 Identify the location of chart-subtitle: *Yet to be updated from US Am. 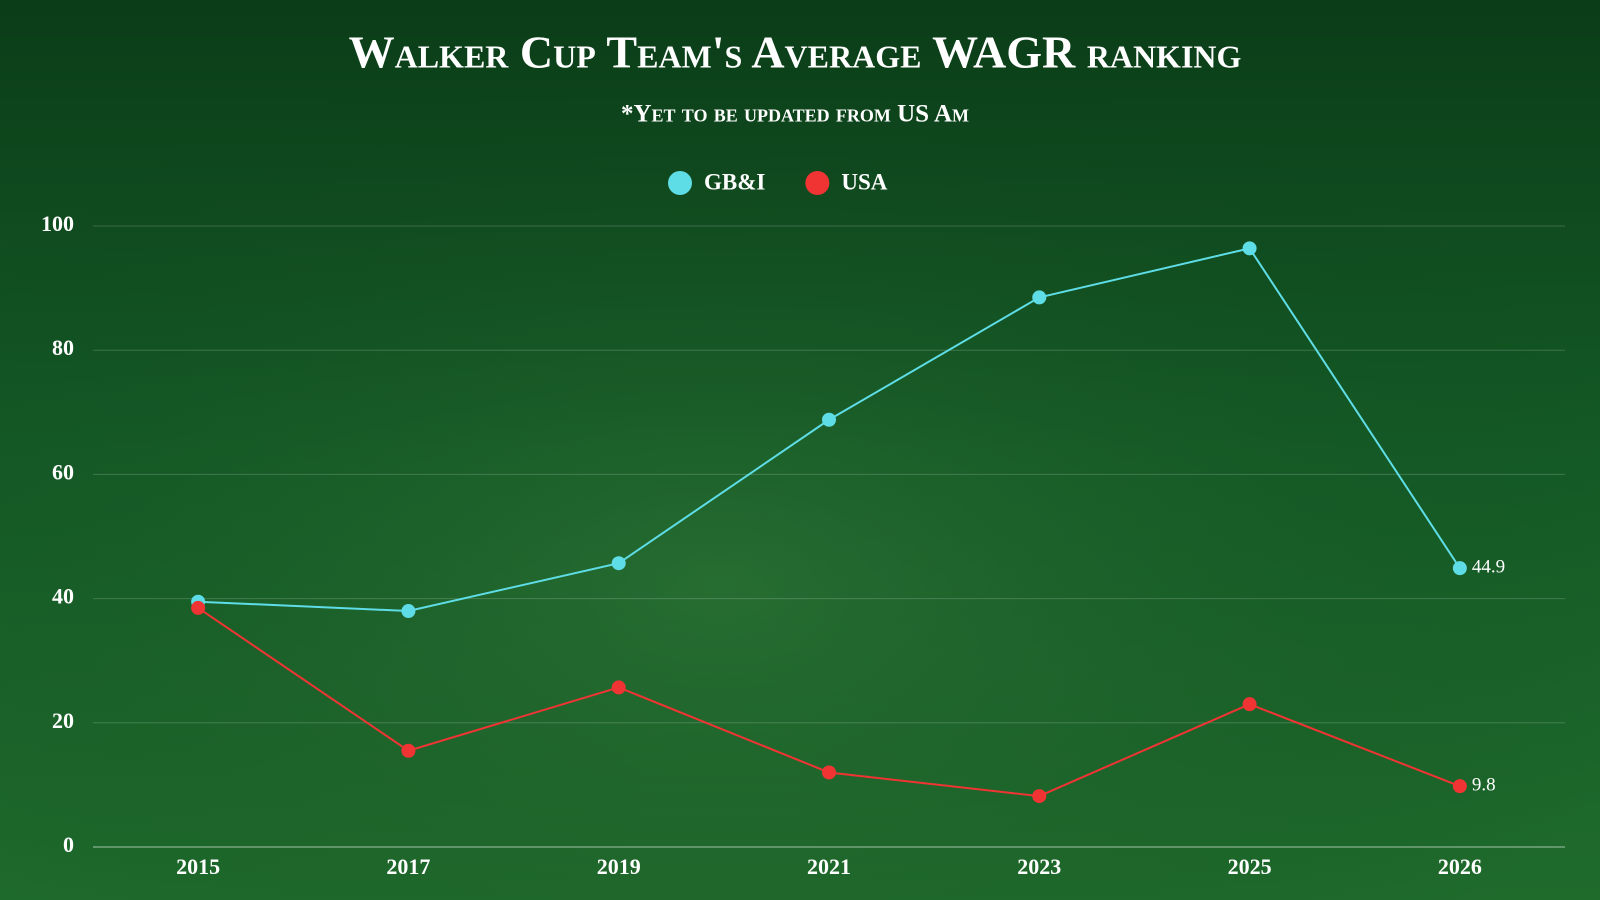
(795, 114).